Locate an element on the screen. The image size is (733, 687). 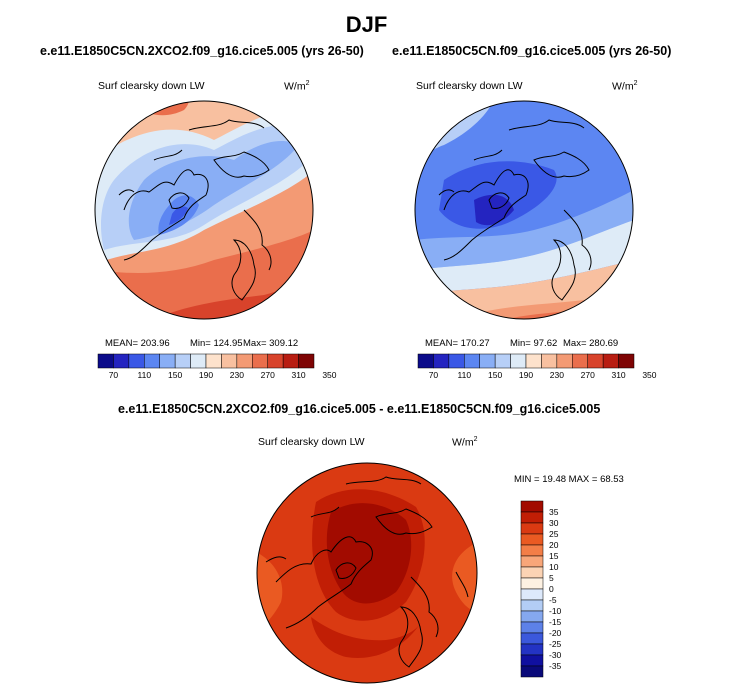
panel-b-colorbar-tick-label: 150 is located at coordinates (495, 375).